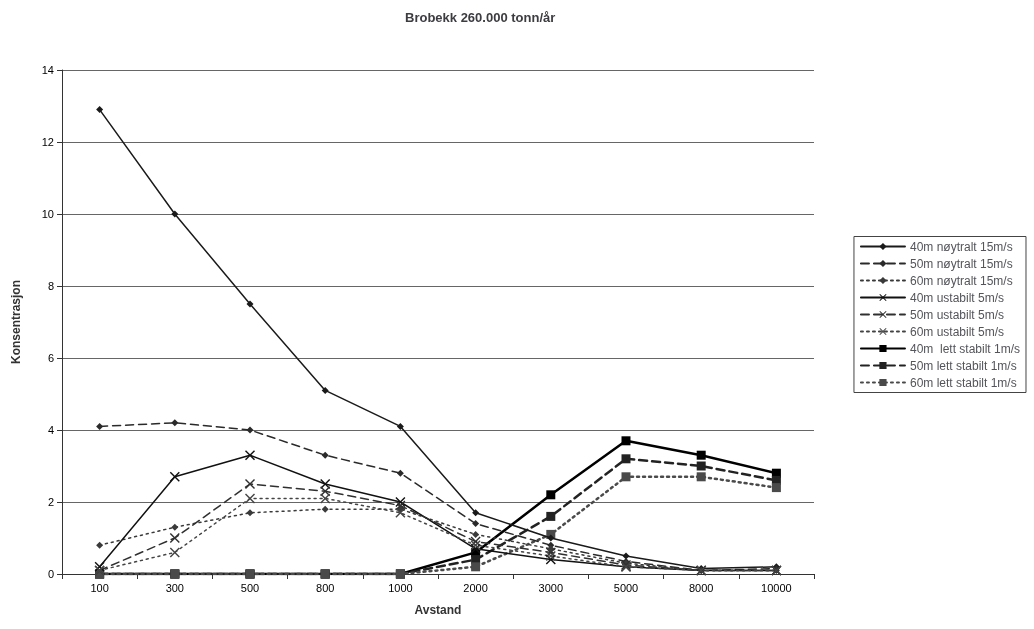 The height and width of the screenshot is (629, 1034). What do you see at coordinates (99, 587) in the screenshot?
I see `x-tick-label: 100` at bounding box center [99, 587].